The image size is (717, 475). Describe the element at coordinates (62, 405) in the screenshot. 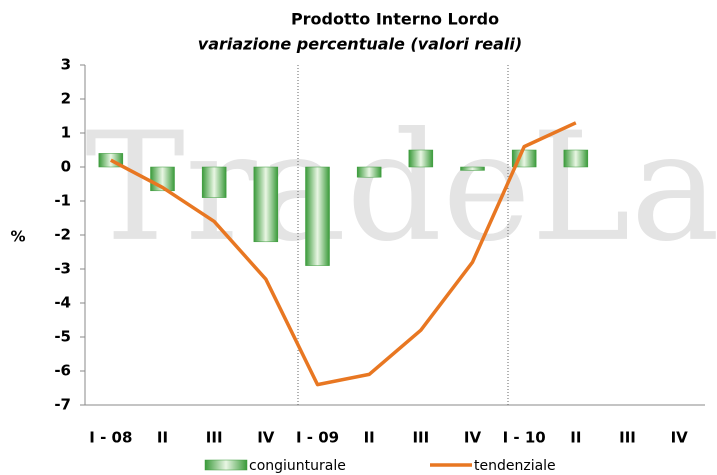

I see `y-tick-label: -7` at that location.